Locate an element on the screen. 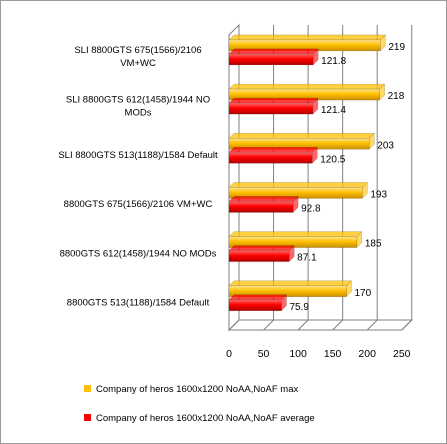 The image size is (447, 444). value-label-0-3: 193 is located at coordinates (378, 194).